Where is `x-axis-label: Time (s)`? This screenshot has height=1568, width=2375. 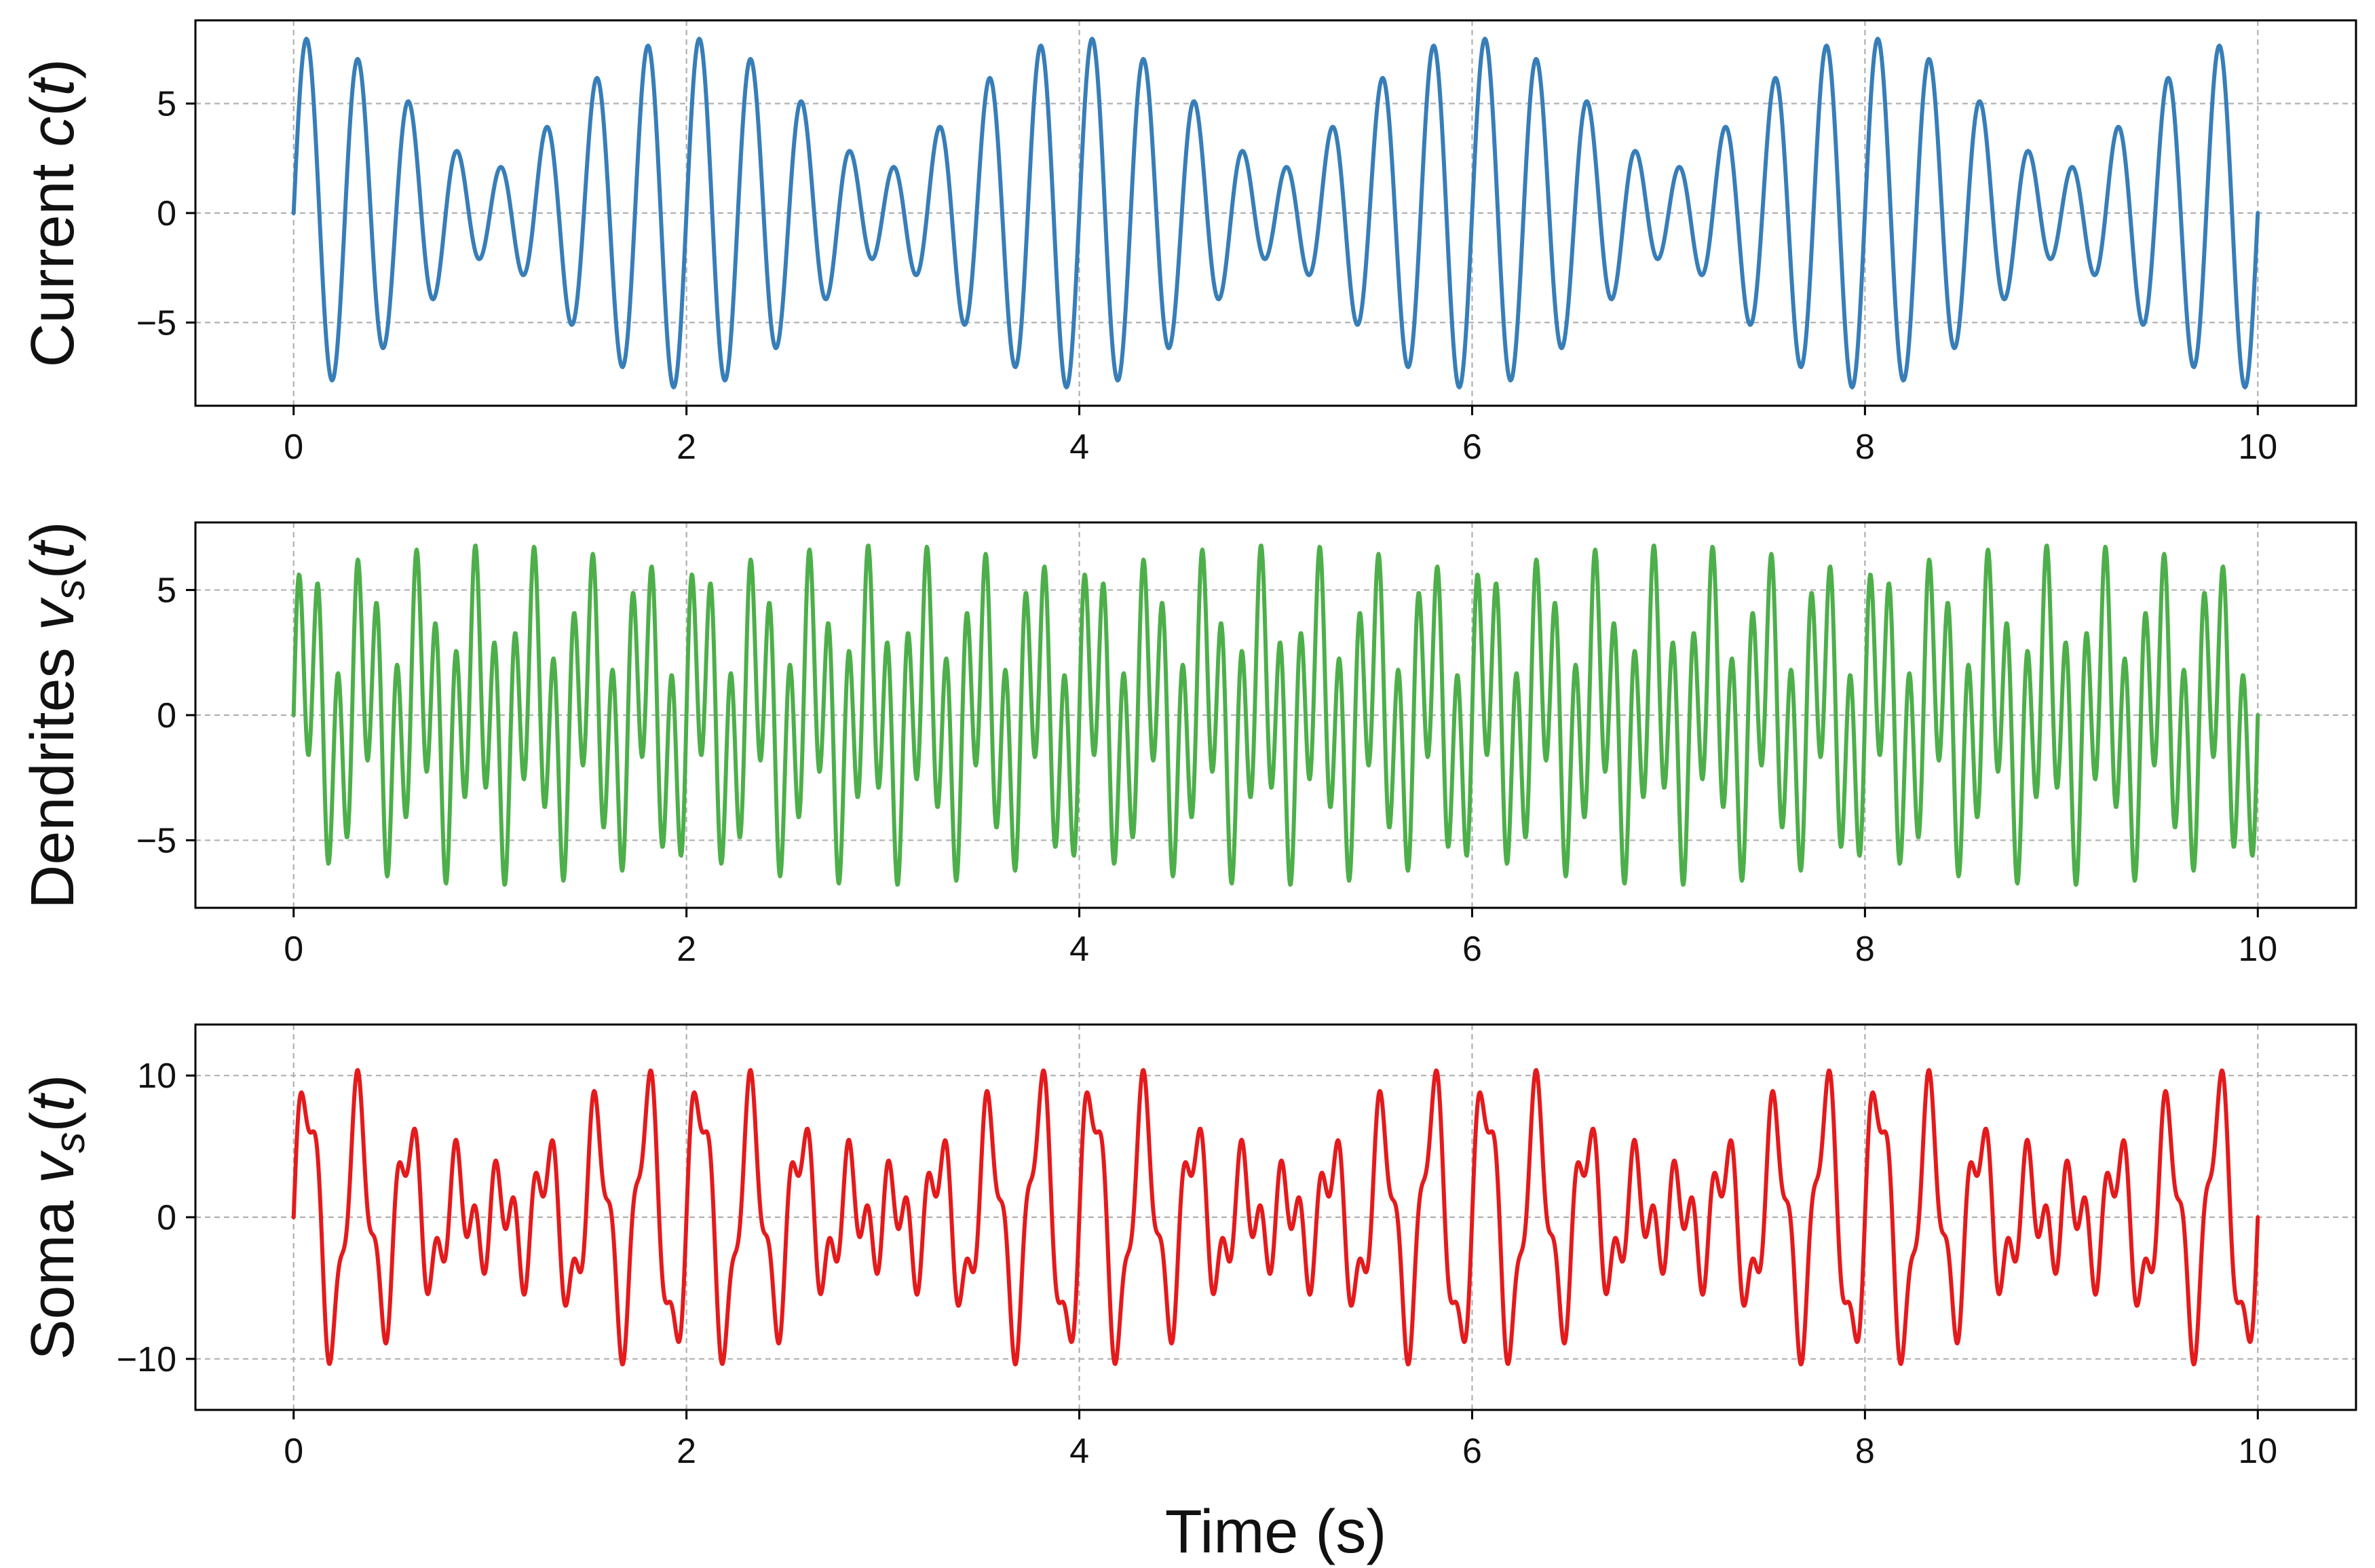 x-axis-label: Time (s) is located at coordinates (1276, 1532).